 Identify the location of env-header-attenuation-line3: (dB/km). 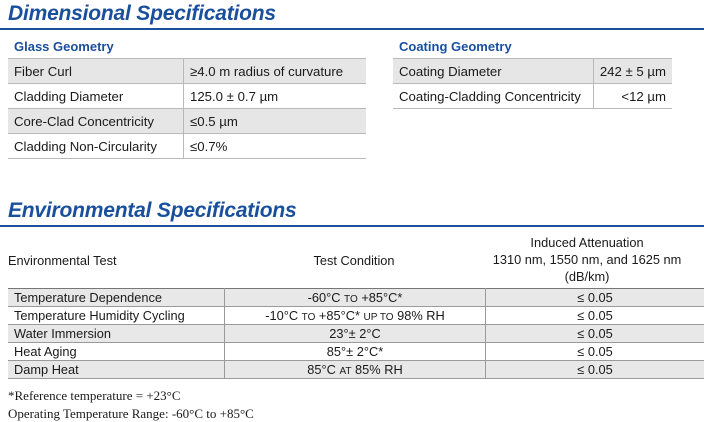
(587, 276).